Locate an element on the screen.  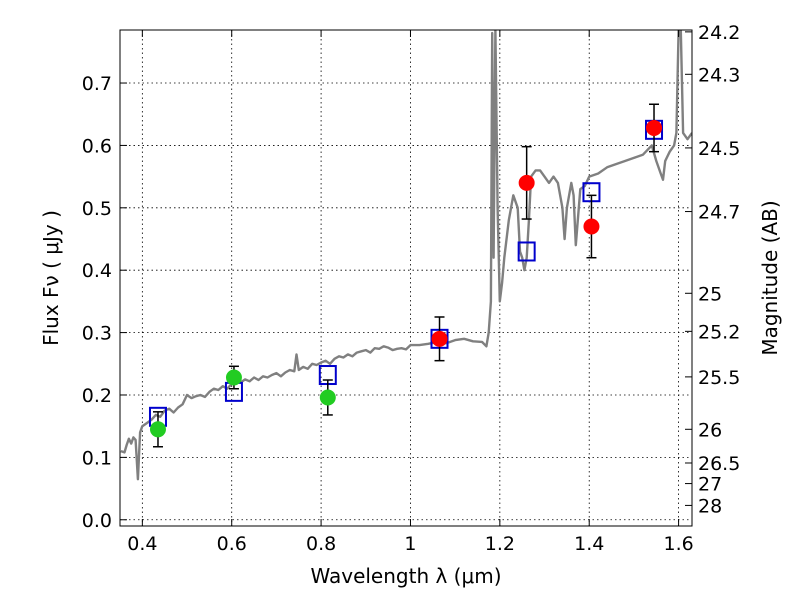
y-tick-label: 0.3 is located at coordinates (97, 334).